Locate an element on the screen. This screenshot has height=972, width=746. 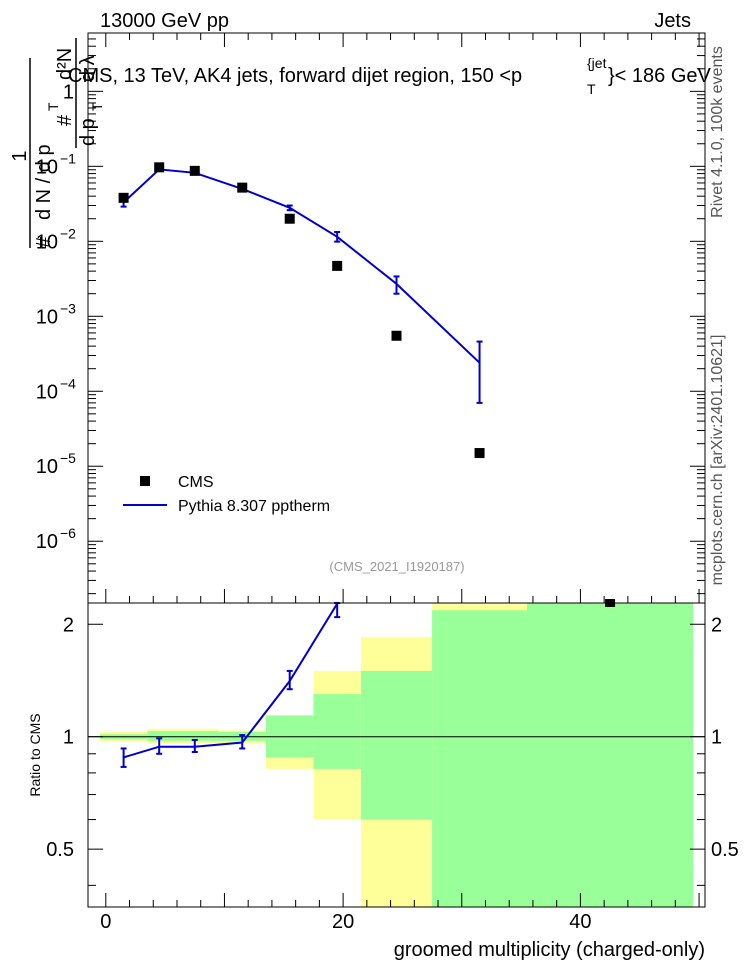
ratio-y-tick-label-right: 2 is located at coordinates (716, 625).